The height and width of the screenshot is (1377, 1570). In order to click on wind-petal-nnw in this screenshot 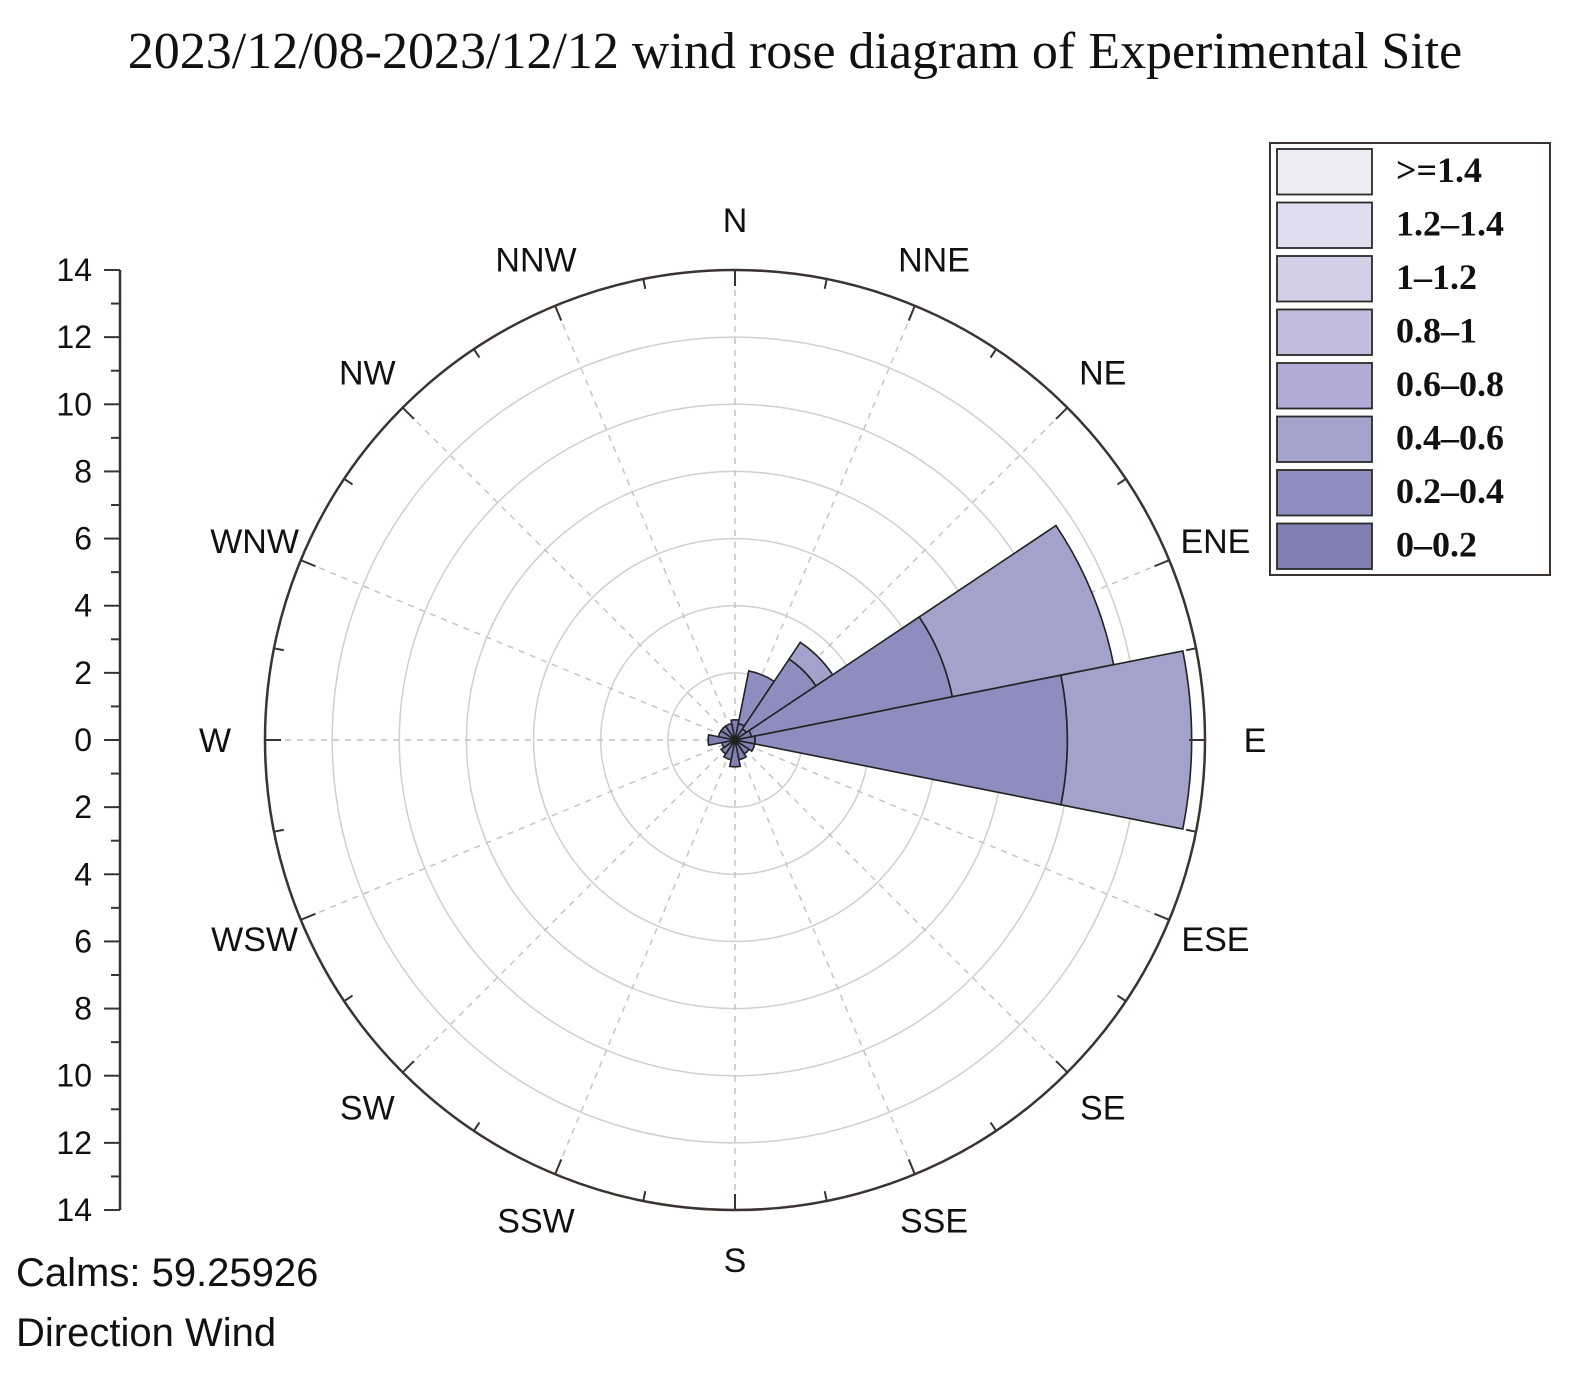, I will do `click(730, 731)`.